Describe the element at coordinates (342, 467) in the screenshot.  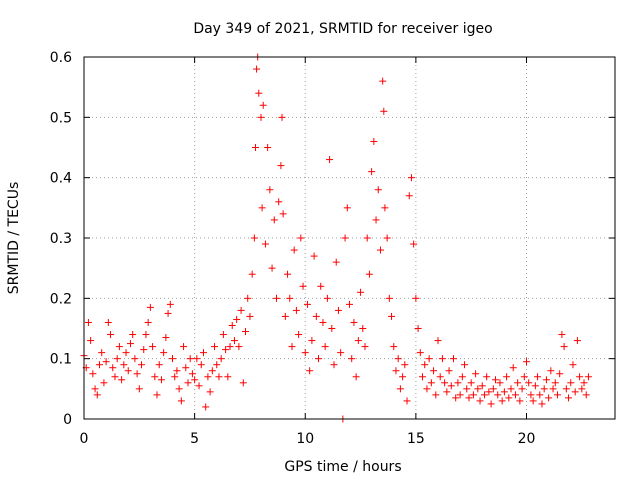
I see `x-axis-label: GPS time / hours` at that location.